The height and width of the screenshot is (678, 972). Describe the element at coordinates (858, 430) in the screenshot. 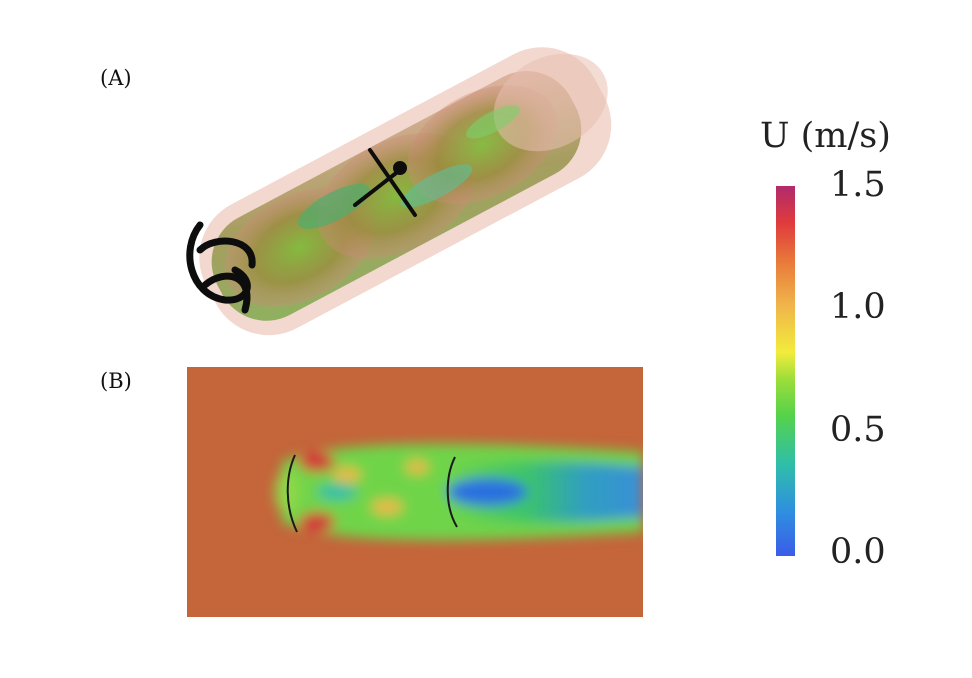

I see `colorbar-tick: 0.5` at that location.